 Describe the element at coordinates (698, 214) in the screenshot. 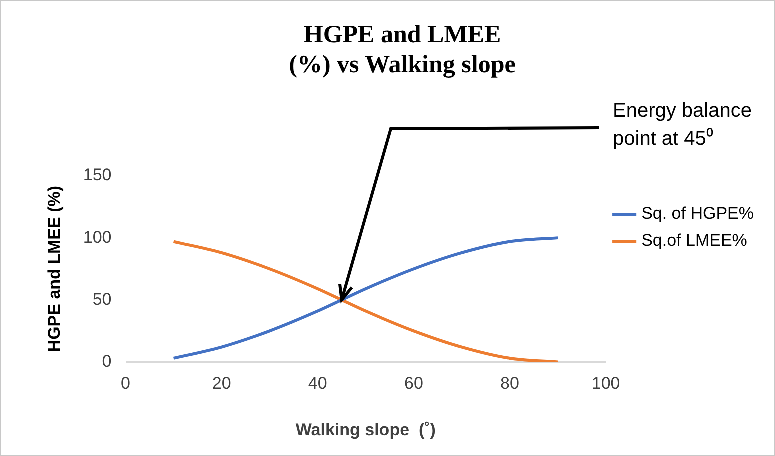

I see `legend-label: Sq. of HGPE%` at that location.